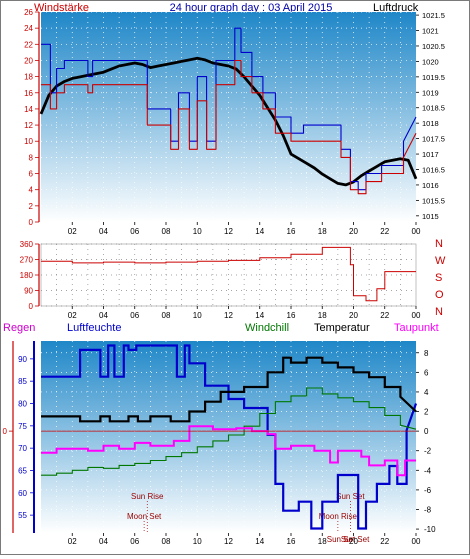 The height and width of the screenshot is (559, 470). What do you see at coordinates (342, 328) in the screenshot?
I see `legend-temperatur: Temperatur` at bounding box center [342, 328].